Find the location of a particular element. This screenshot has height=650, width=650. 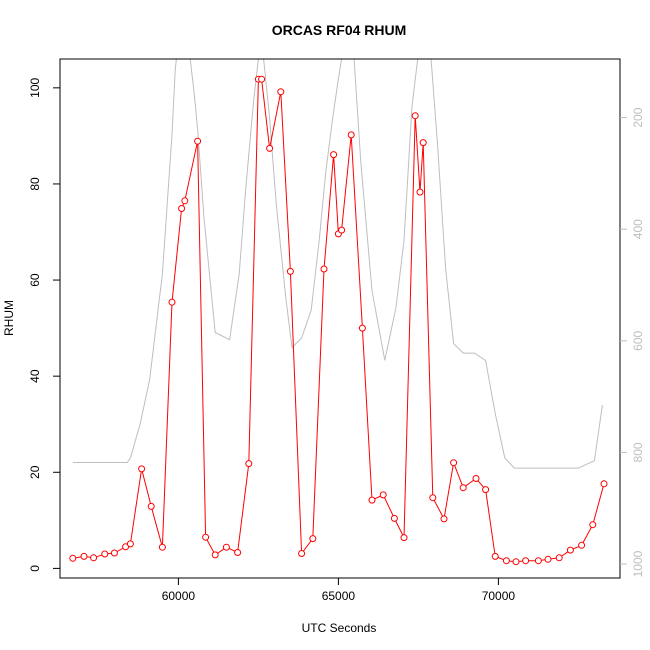

y-axis-label: RHUM is located at coordinates (9, 318).